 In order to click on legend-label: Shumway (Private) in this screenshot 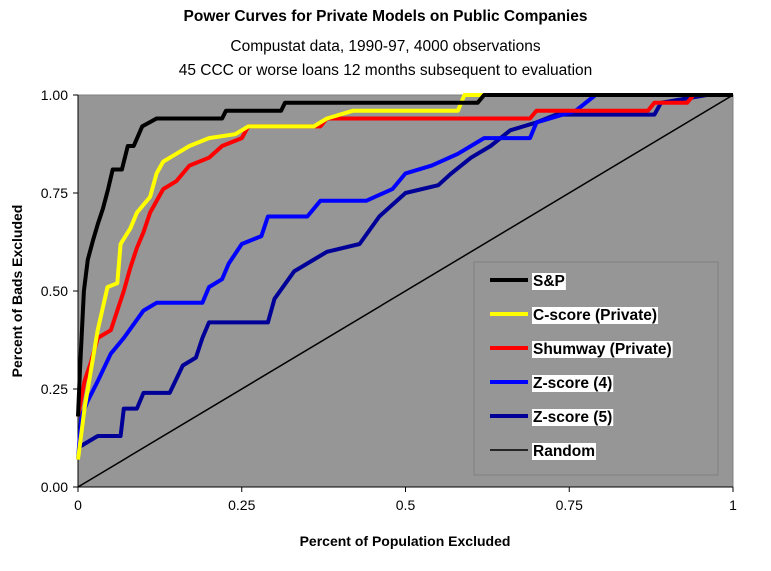, I will do `click(602, 349)`.